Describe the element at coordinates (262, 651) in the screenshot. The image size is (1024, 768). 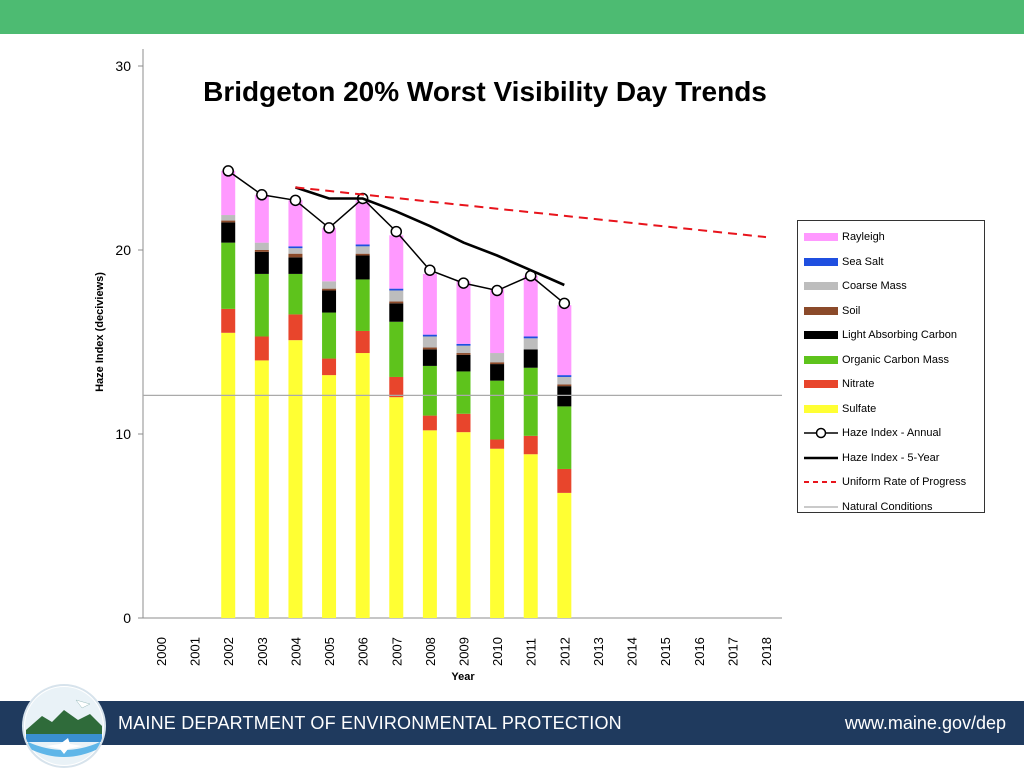
I see `x-tick-label: 2003` at that location.